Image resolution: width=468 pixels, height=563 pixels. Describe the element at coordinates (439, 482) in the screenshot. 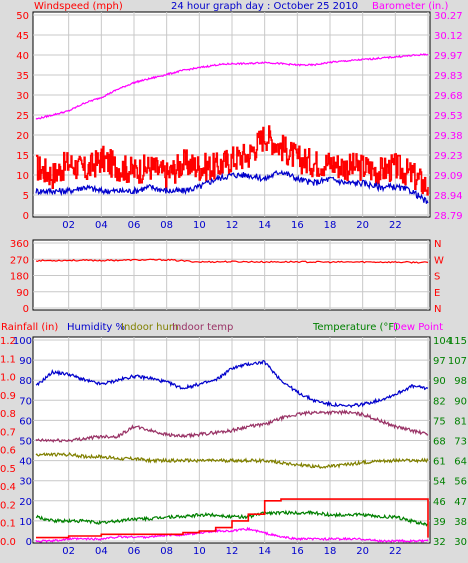

I see `temperature-tick-label: 54` at that location.